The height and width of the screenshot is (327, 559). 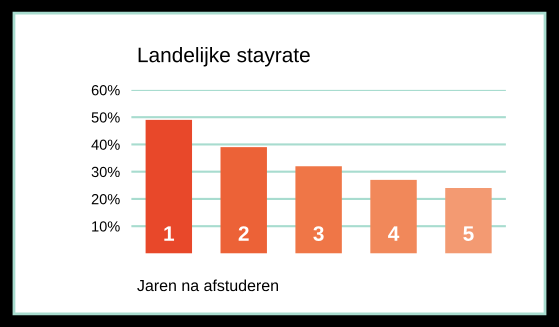 What do you see at coordinates (394, 233) in the screenshot?
I see `x-tick-label: 4` at bounding box center [394, 233].